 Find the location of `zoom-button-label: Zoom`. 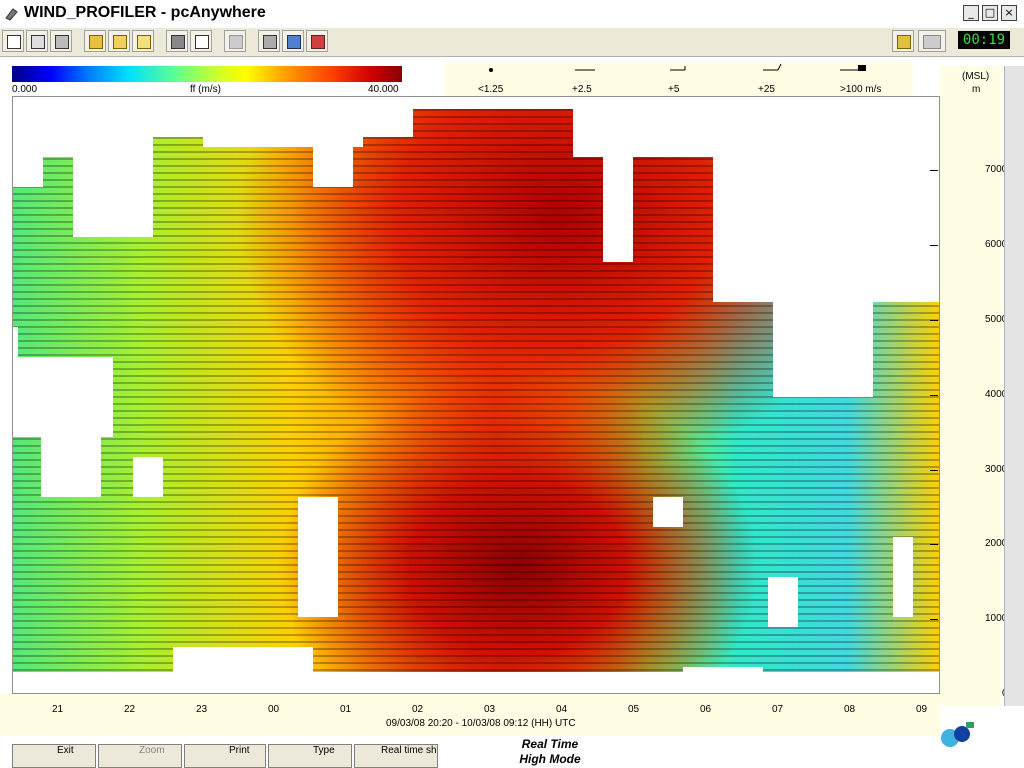

zoom-button-label: Zoom is located at coordinates (152, 750).